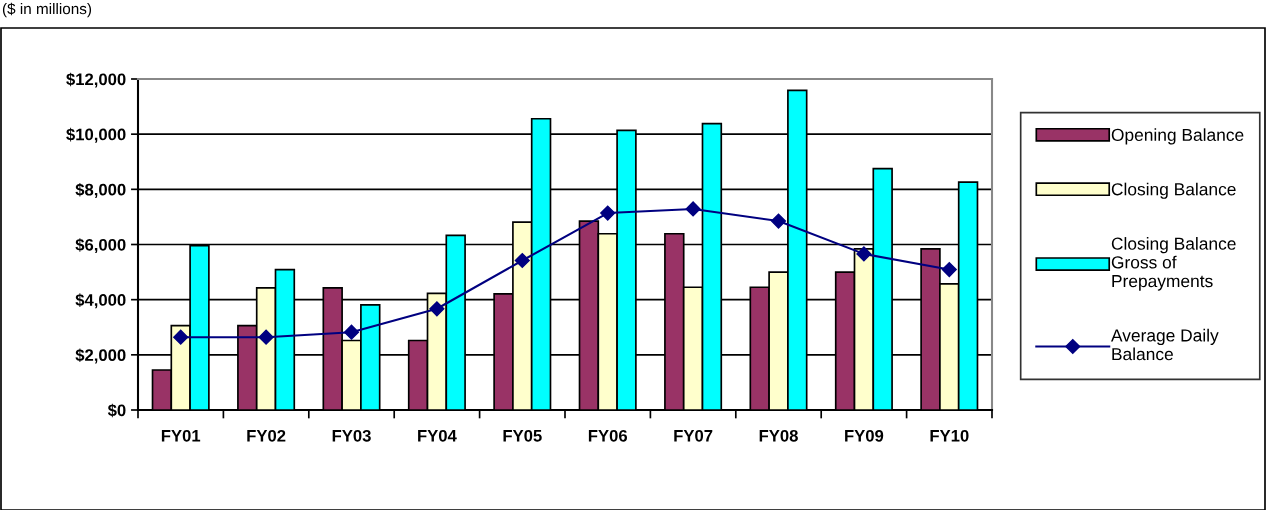  Describe the element at coordinates (100, 190) in the screenshot. I see `y-tick-label: $8,000` at that location.